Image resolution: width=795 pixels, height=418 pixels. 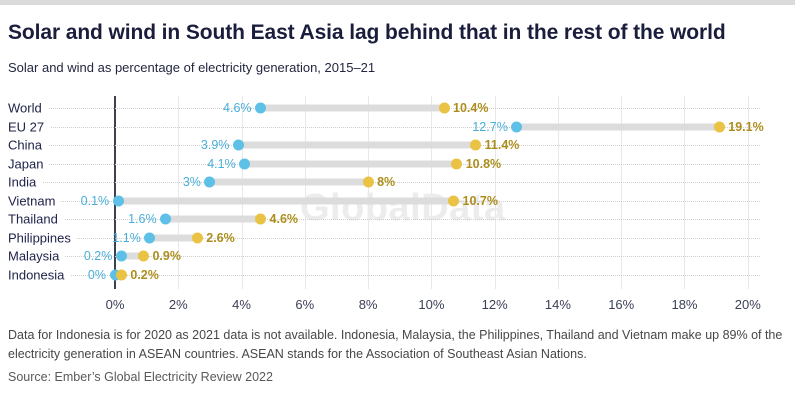 What do you see at coordinates (29, 164) in the screenshot?
I see `country-label: Japan` at bounding box center [29, 164].